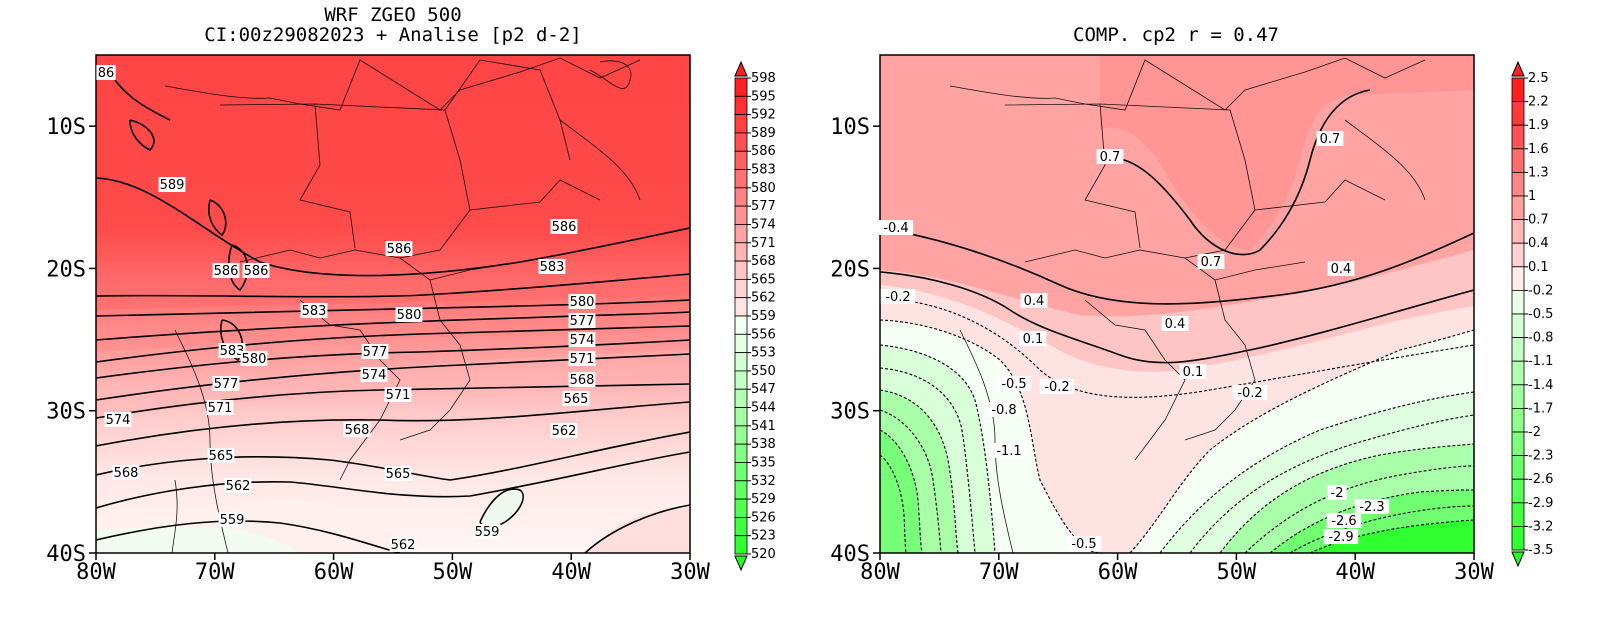 Image resolution: width=1604 pixels, height=625 pixels. Describe the element at coordinates (741, 563) in the screenshot. I see `colorbar-bottom-arrow` at that location.